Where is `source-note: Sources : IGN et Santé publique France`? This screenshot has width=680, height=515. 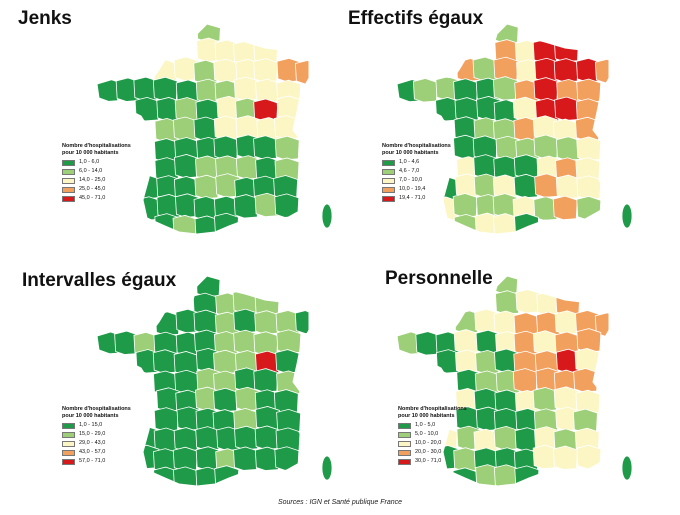
source-note: Sources : IGN et Santé publique France is located at coordinates (340, 502).